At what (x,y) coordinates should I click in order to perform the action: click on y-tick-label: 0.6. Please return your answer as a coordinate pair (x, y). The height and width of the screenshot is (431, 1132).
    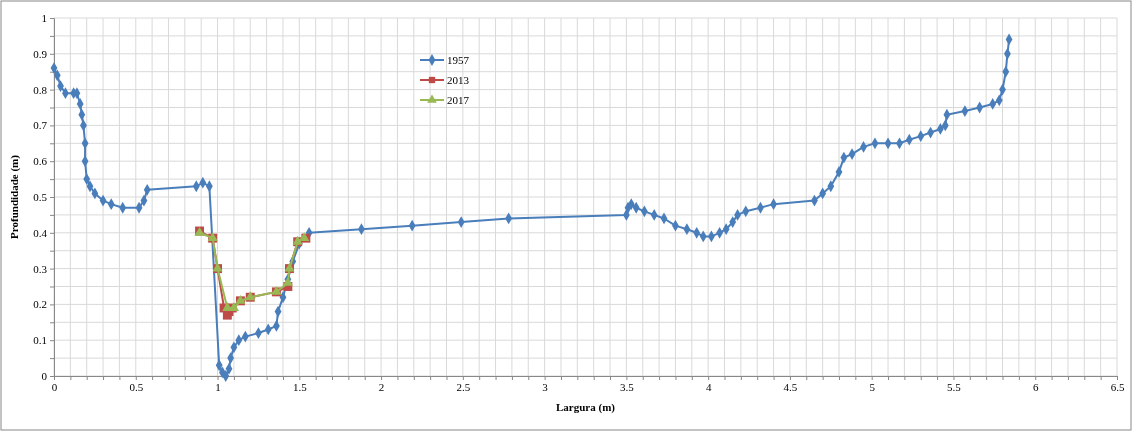
    Looking at the image, I should click on (40, 161).